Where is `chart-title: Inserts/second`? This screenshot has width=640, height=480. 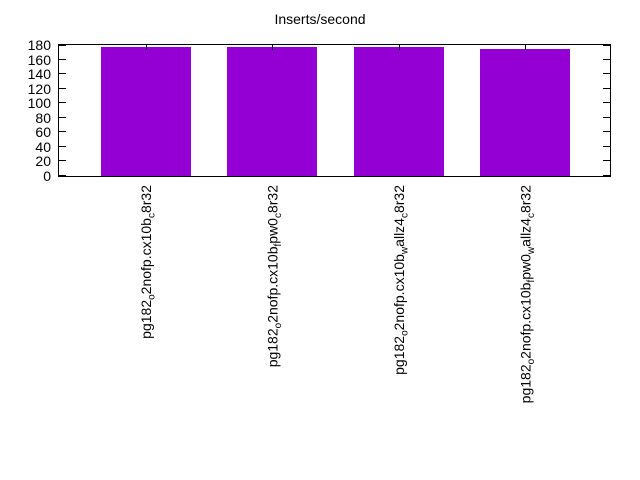 chart-title: Inserts/second is located at coordinates (320, 19).